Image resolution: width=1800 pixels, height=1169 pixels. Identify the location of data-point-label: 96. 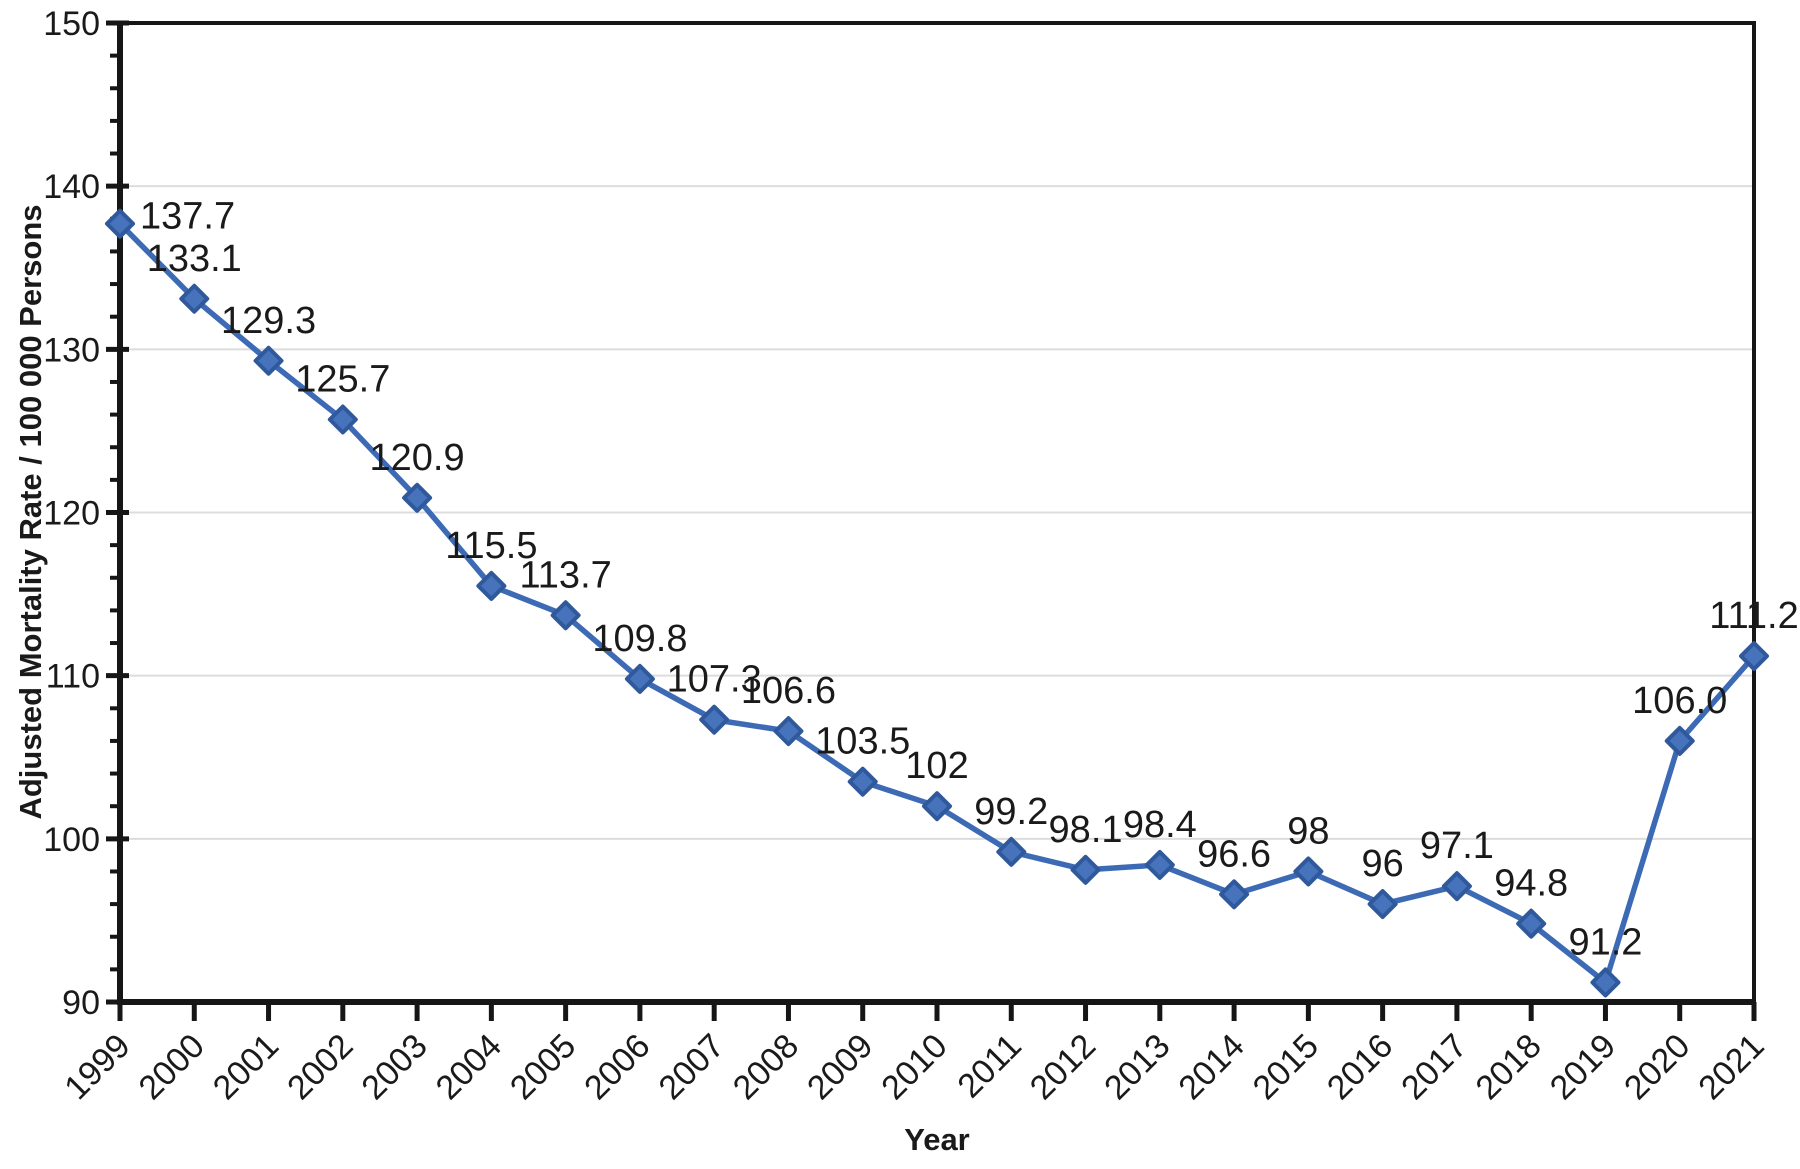
(1382, 864).